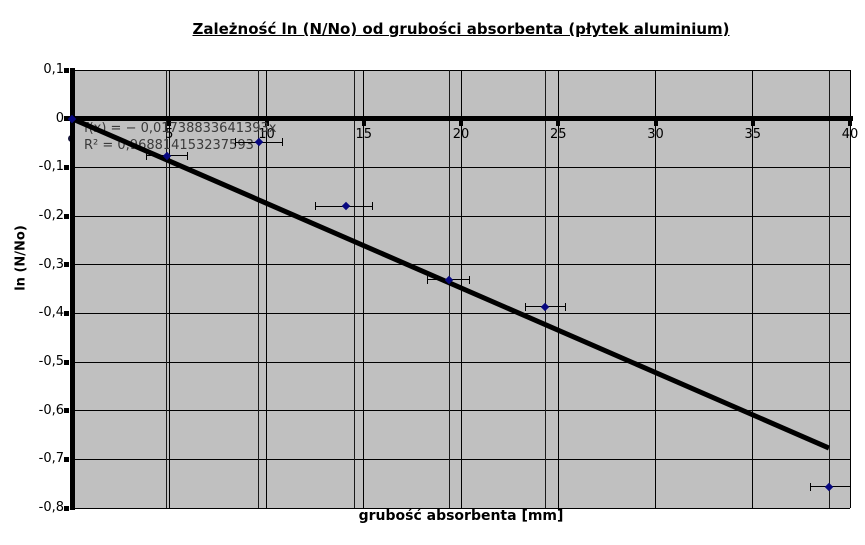 The image size is (865, 545). I want to click on y-tick-label: 0, so click(59, 118).